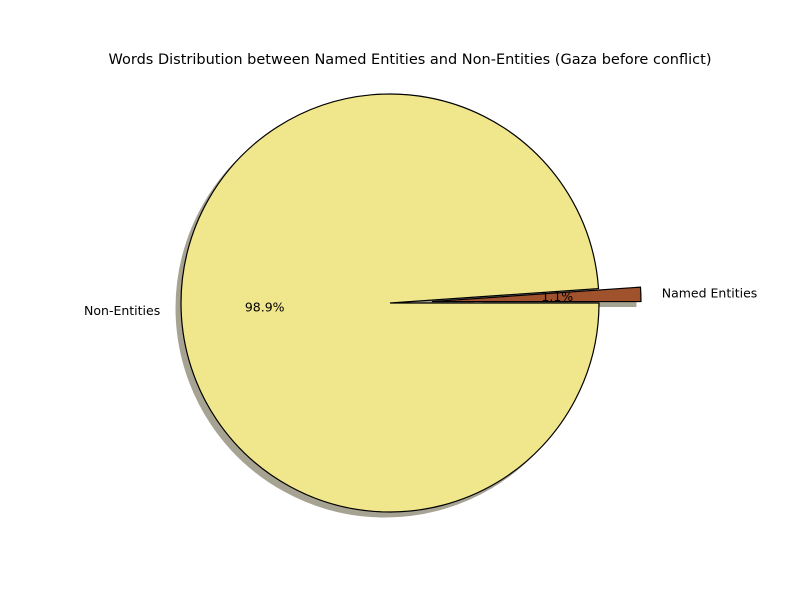 Image resolution: width=800 pixels, height=600 pixels. Describe the element at coordinates (265, 306) in the screenshot. I see `slice-percent-non-entities: 98.9%` at that location.